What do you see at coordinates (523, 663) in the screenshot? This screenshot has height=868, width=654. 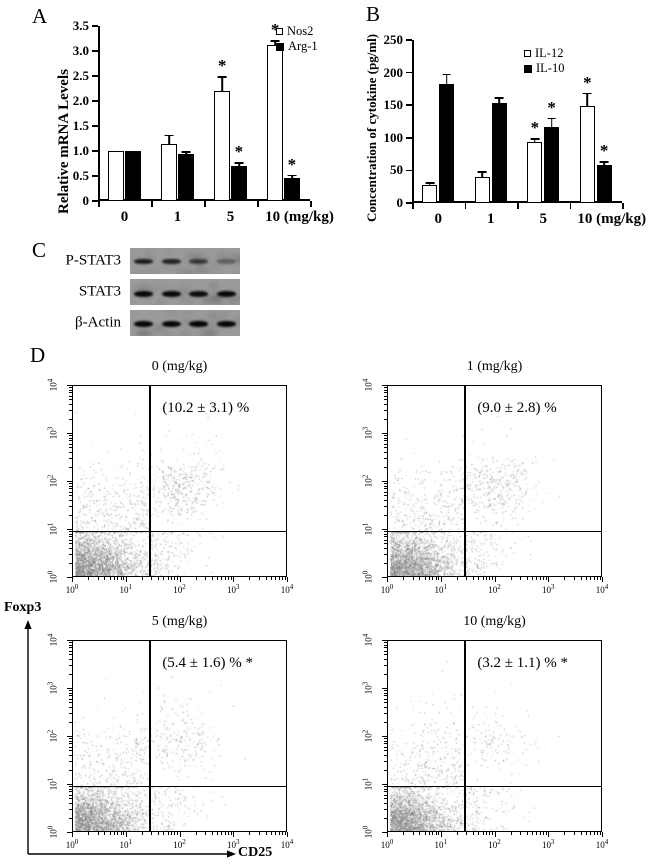 I see `flow-percentage-label: (3.2 ± 1.1) % *` at bounding box center [523, 663].